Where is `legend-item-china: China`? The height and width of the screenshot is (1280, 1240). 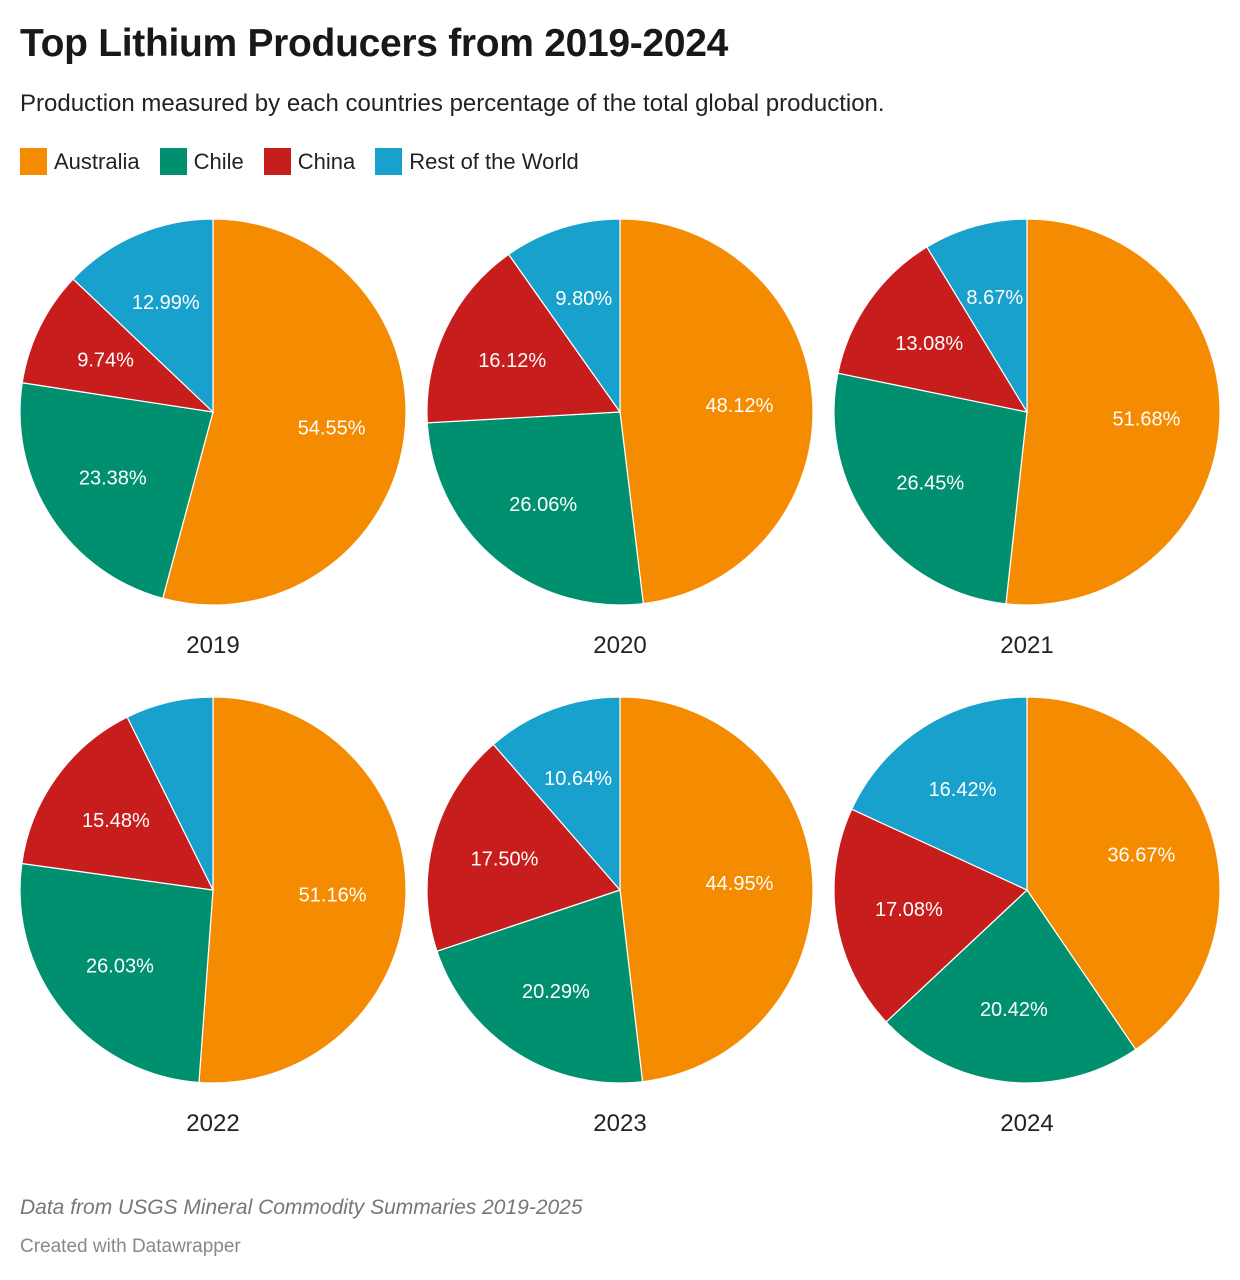 legend-item-china: China is located at coordinates (309, 161).